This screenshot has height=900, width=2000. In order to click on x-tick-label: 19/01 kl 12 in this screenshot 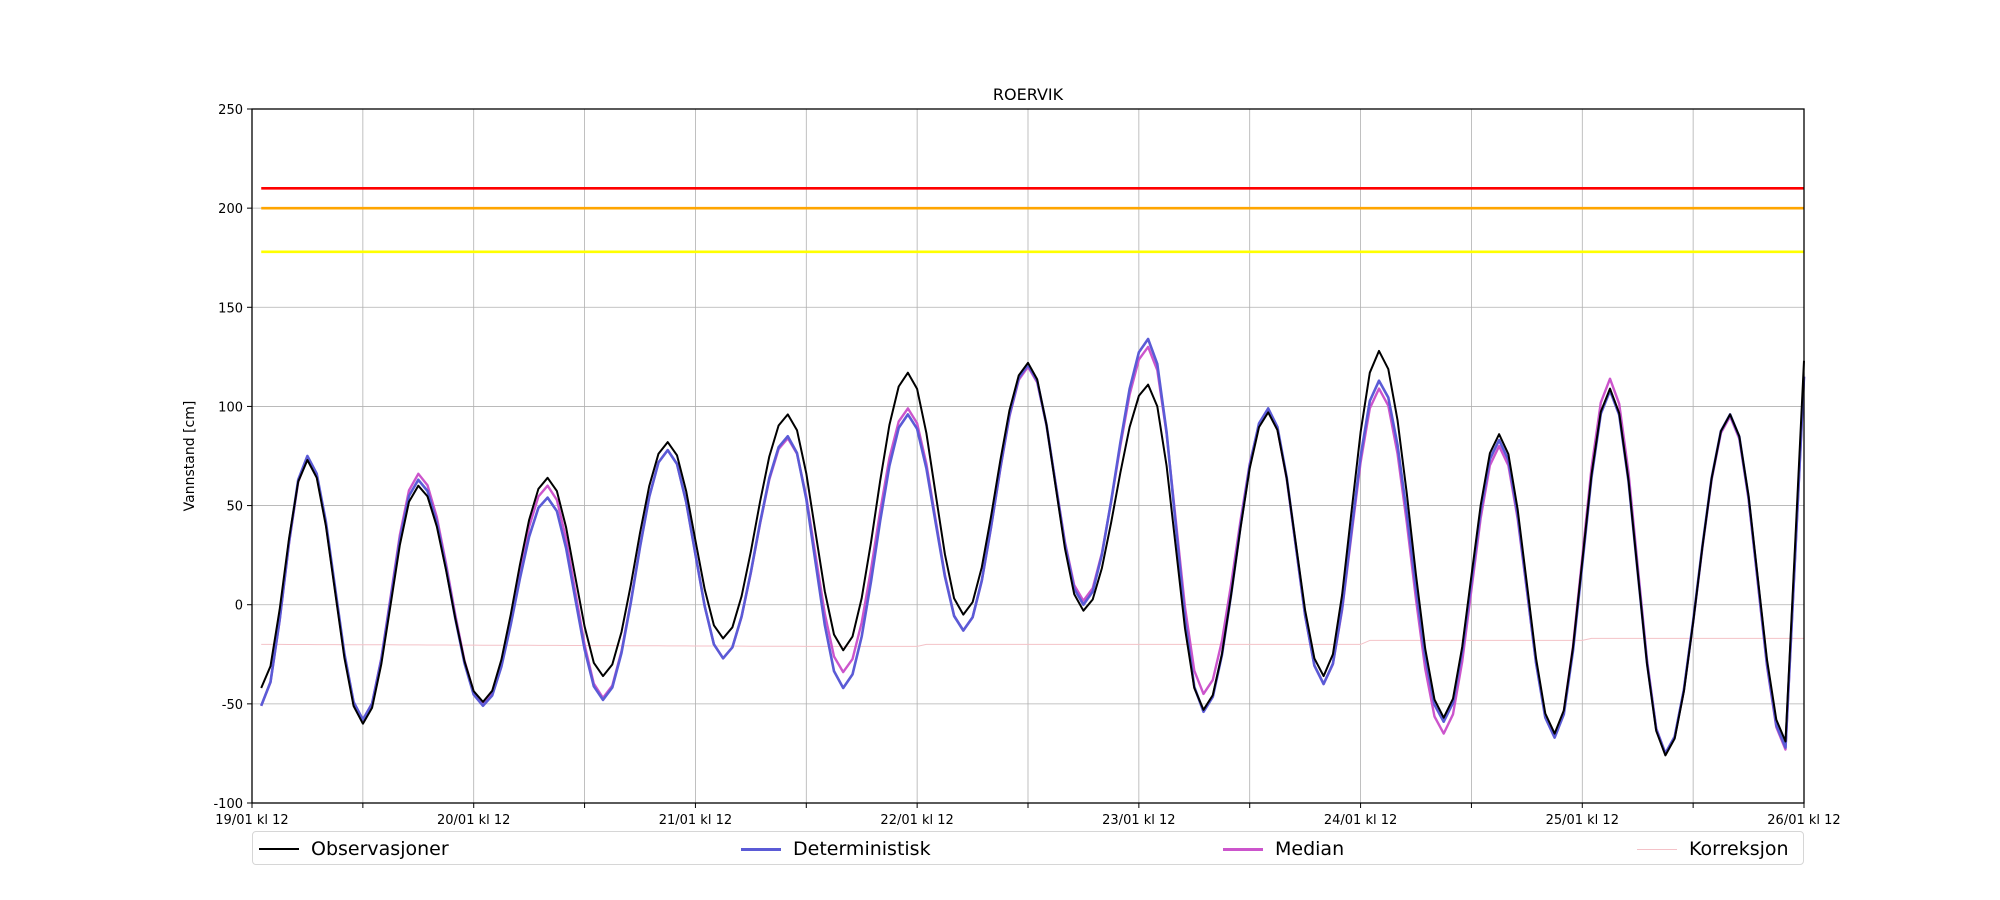, I will do `click(251, 820)`.